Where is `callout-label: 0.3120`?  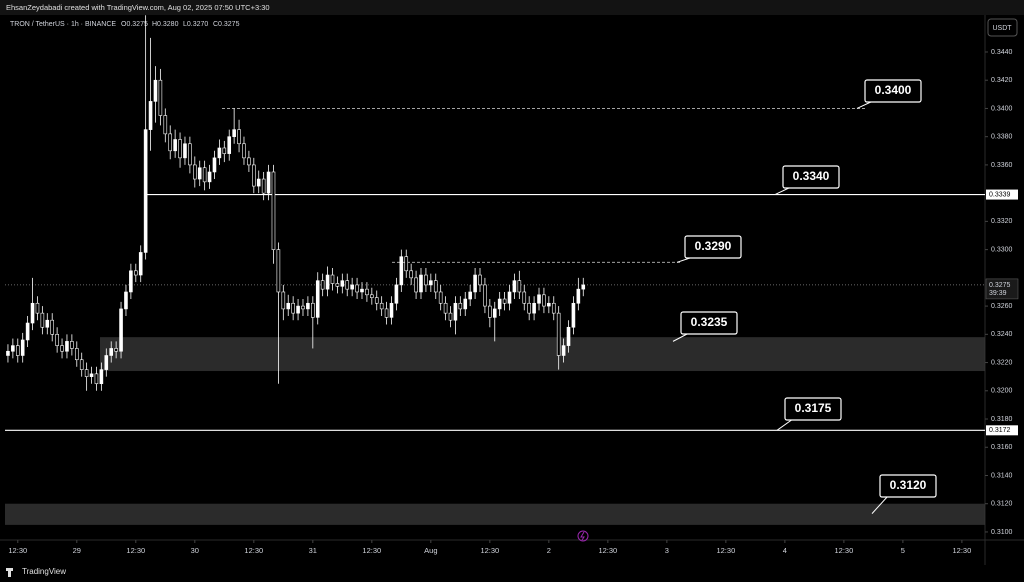 callout-label: 0.3120 is located at coordinates (908, 485).